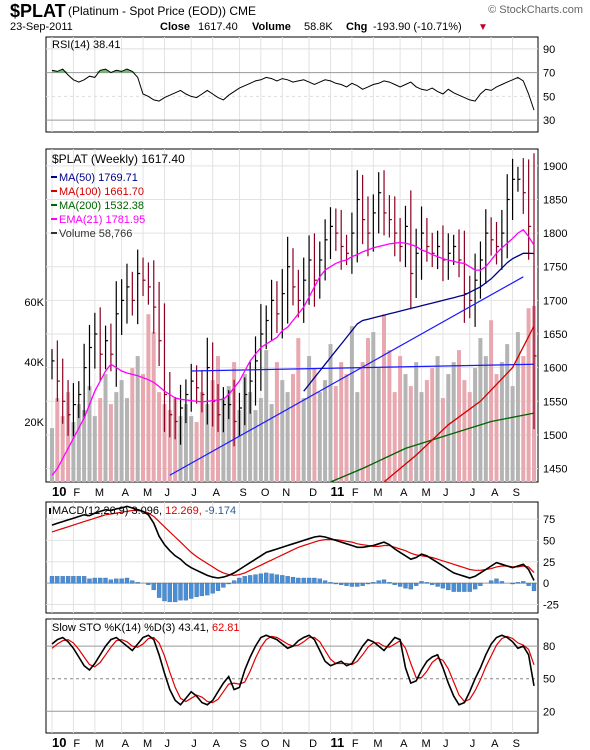 The width and height of the screenshot is (590, 750). Describe the element at coordinates (226, 628) in the screenshot. I see `sto-legend-item: 62.81` at that location.